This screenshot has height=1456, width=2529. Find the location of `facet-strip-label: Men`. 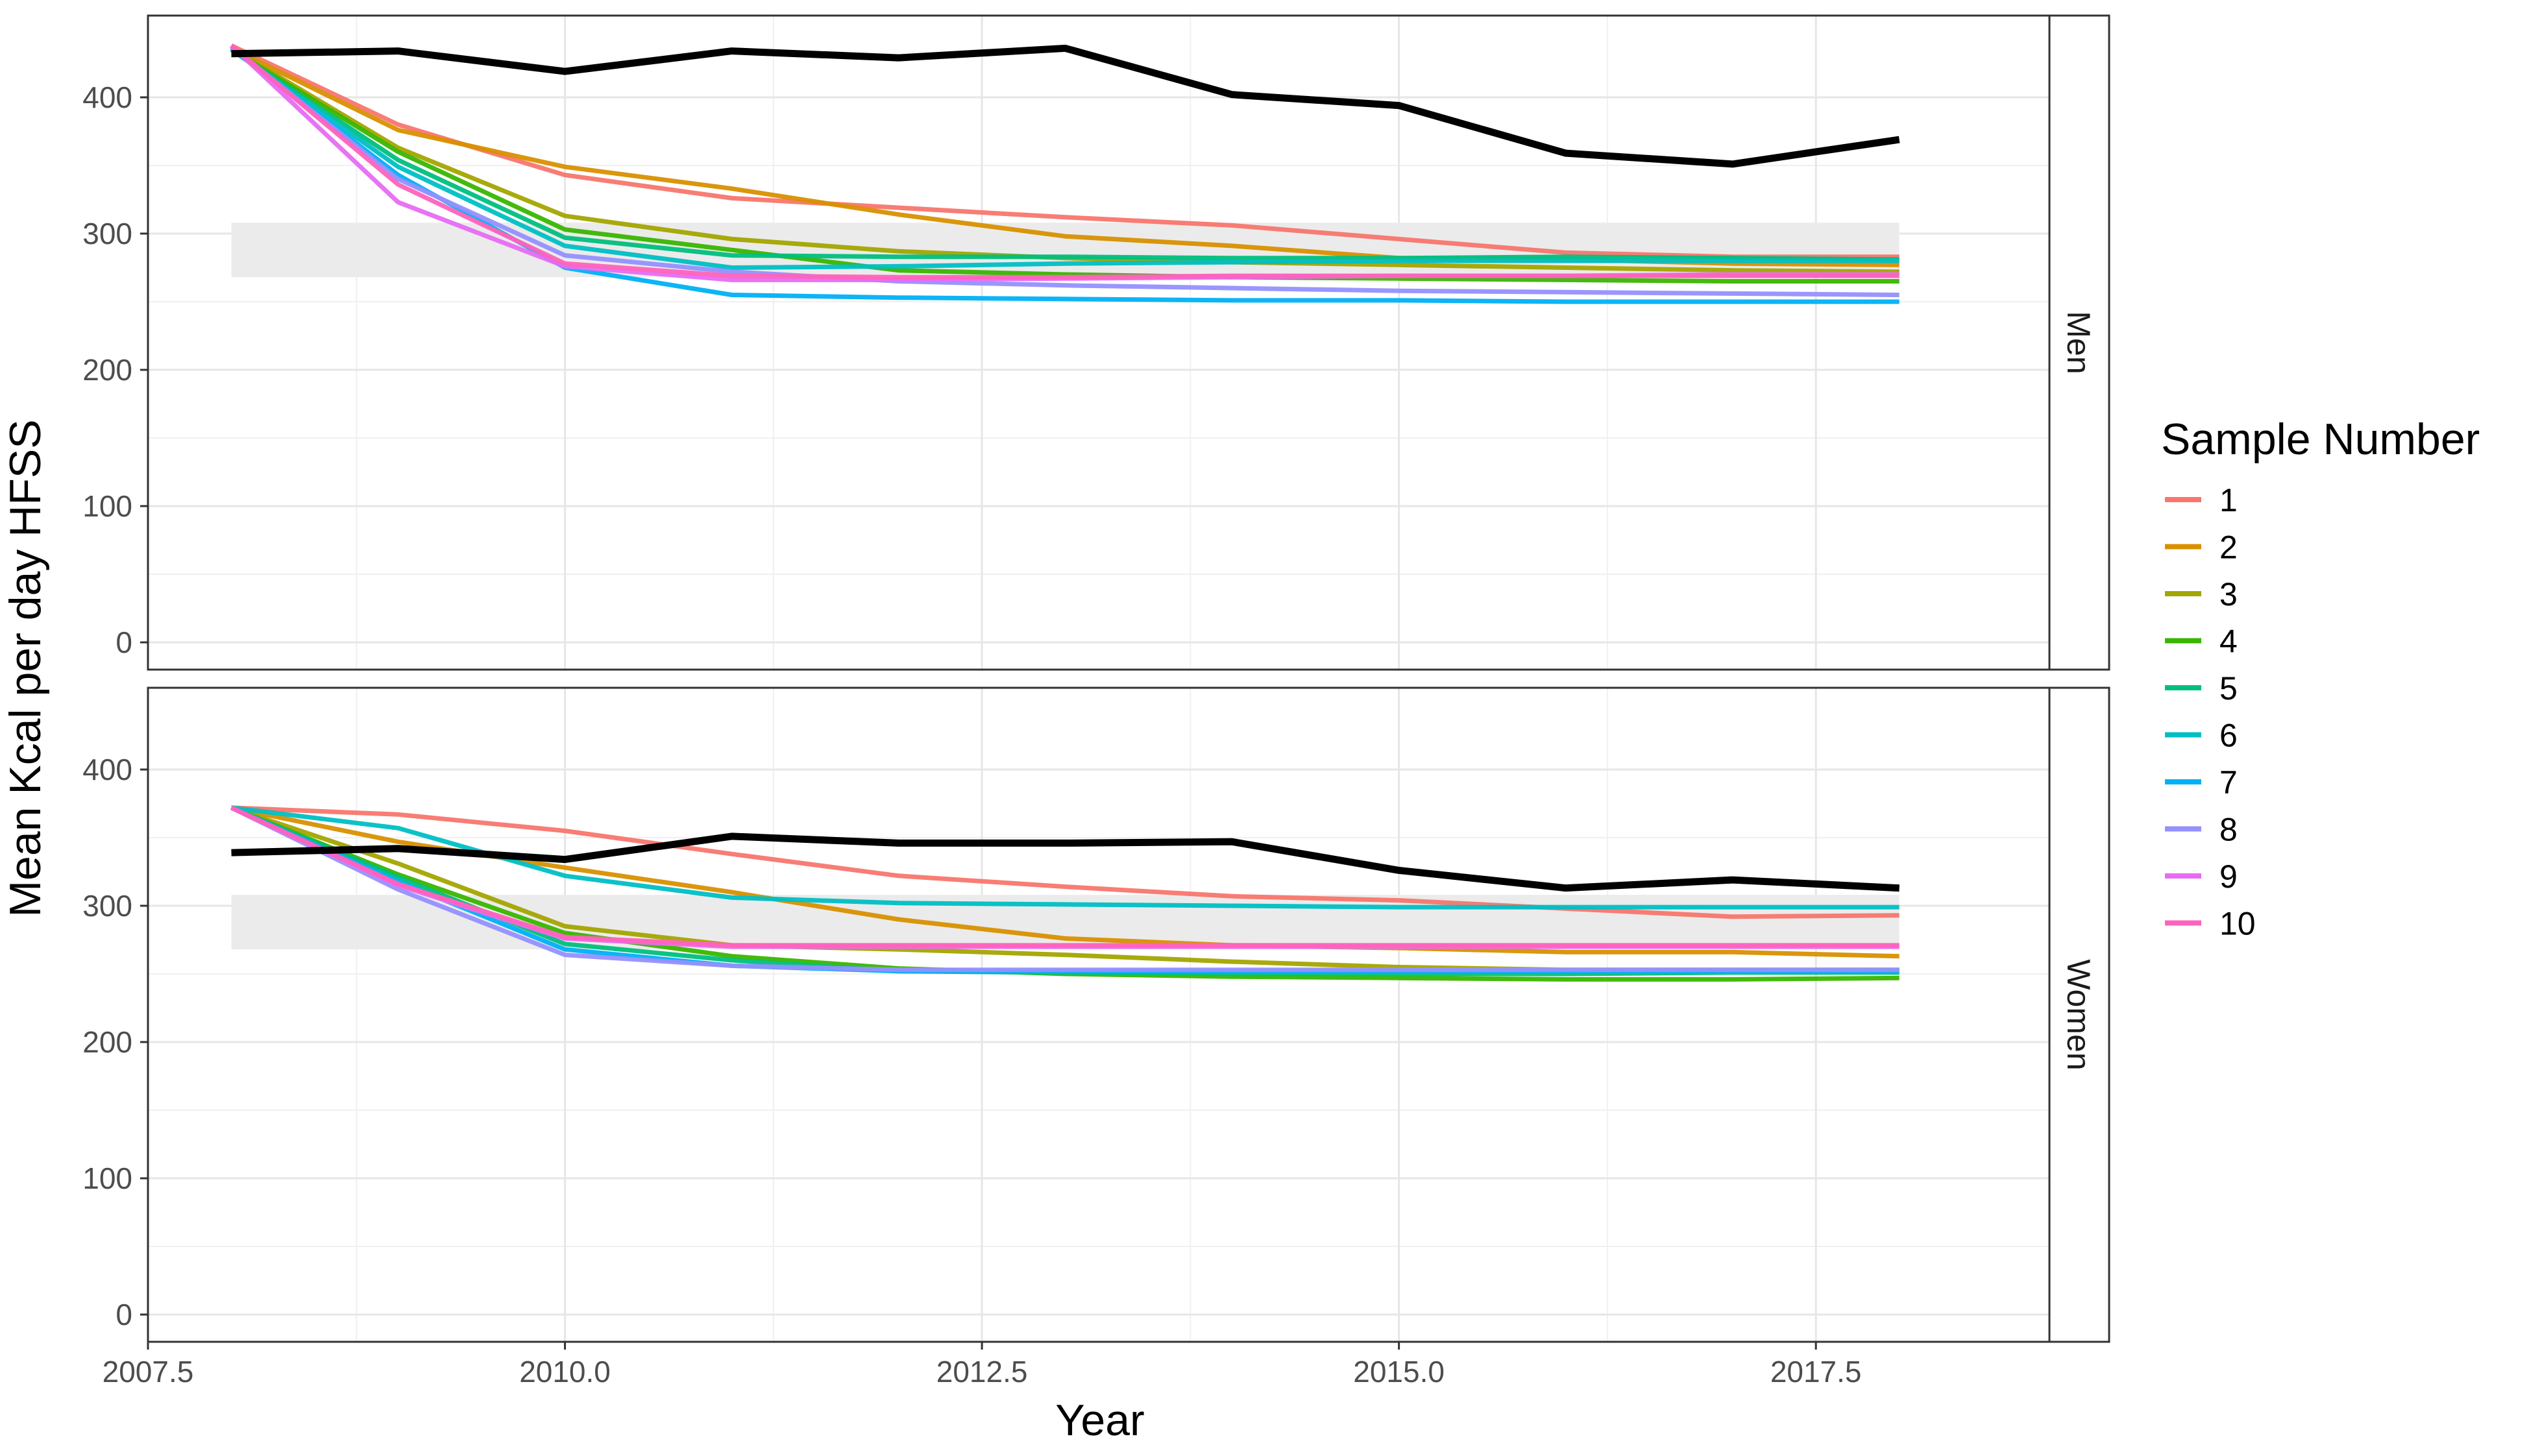

facet-strip-label: Men is located at coordinates (2078, 342).